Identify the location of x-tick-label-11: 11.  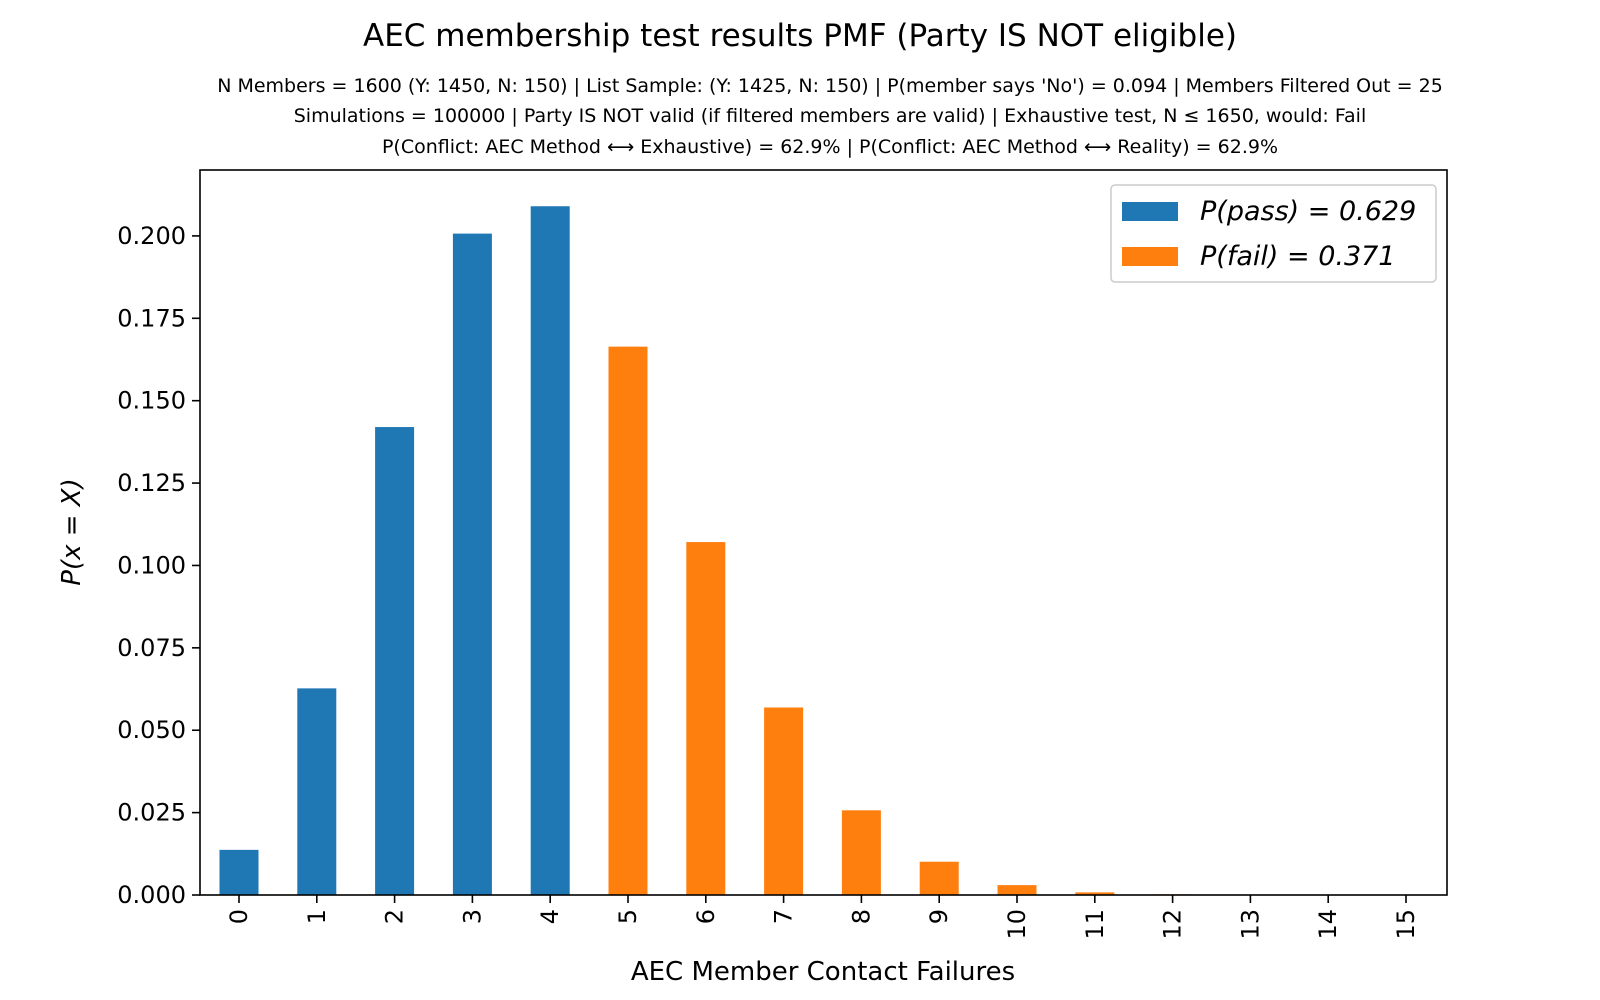
(1095, 924).